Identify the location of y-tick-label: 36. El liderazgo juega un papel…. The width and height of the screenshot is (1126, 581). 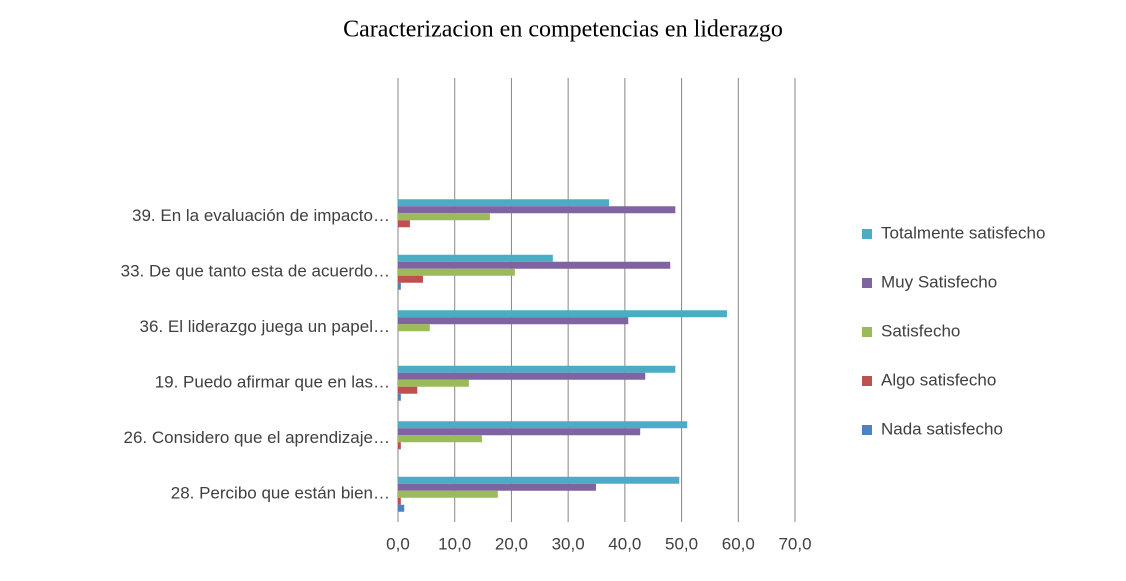
(265, 326).